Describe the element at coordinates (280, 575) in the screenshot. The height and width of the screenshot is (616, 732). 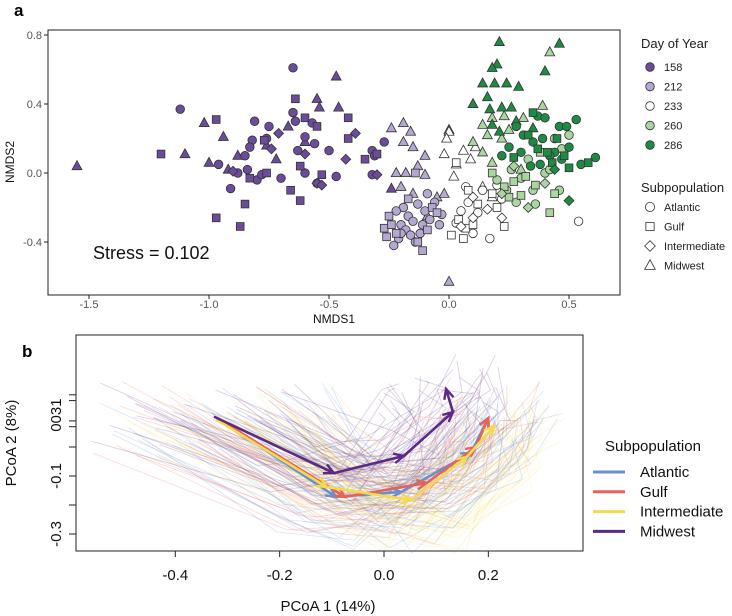
I see `x-tick-label: -0.2` at that location.